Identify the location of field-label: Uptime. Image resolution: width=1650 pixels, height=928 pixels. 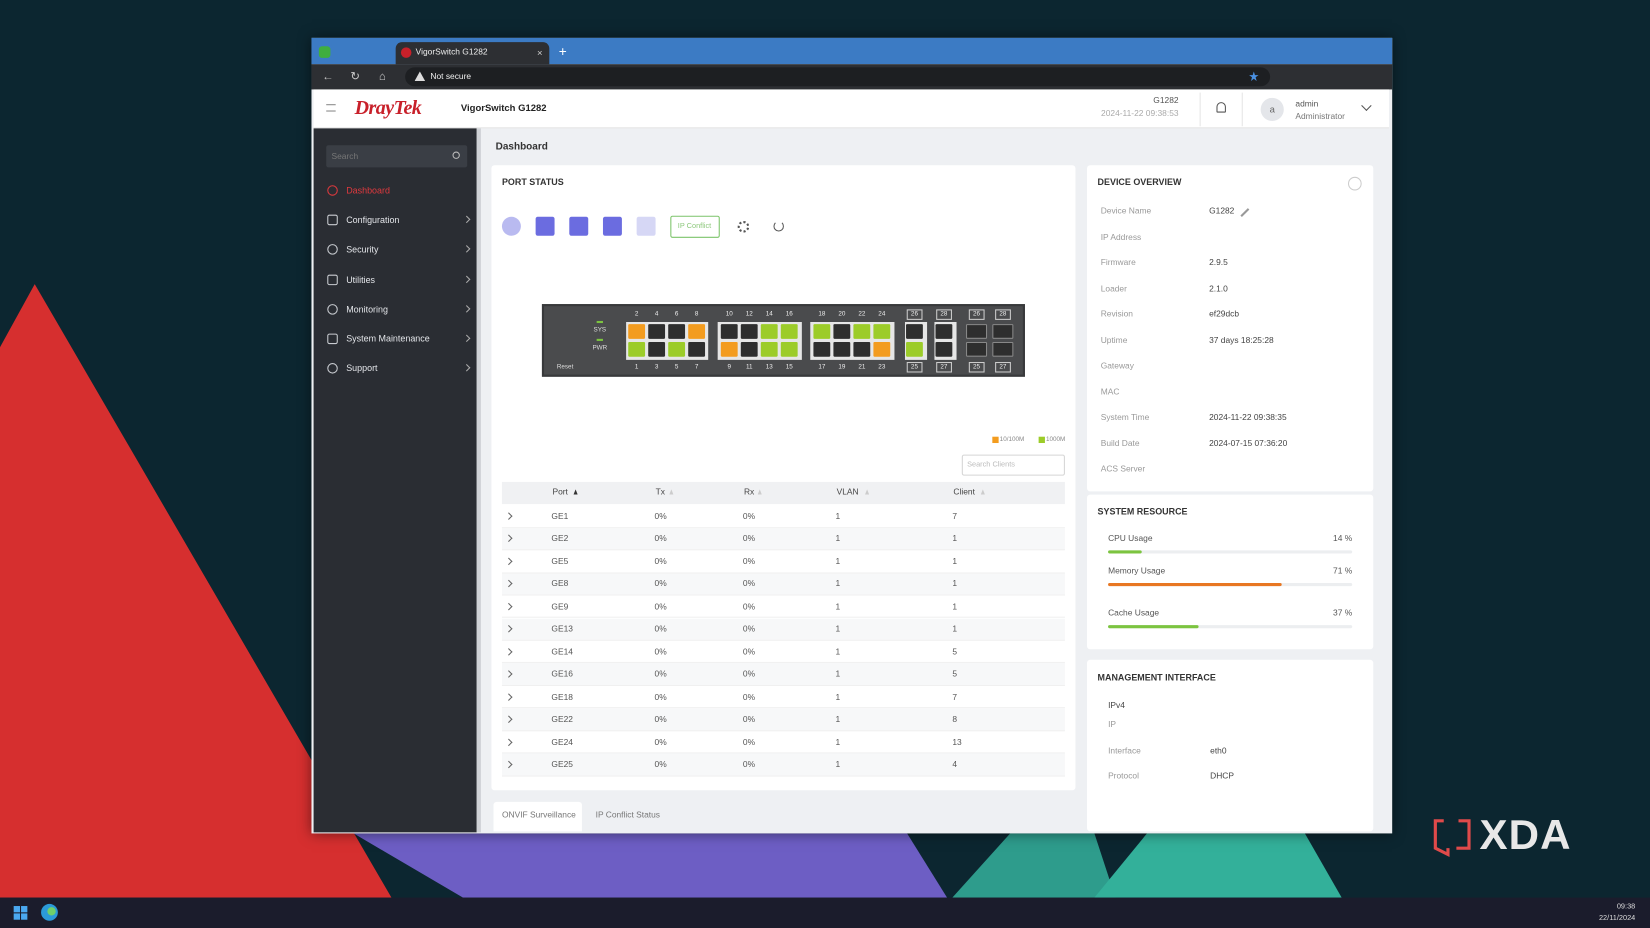
(1114, 340).